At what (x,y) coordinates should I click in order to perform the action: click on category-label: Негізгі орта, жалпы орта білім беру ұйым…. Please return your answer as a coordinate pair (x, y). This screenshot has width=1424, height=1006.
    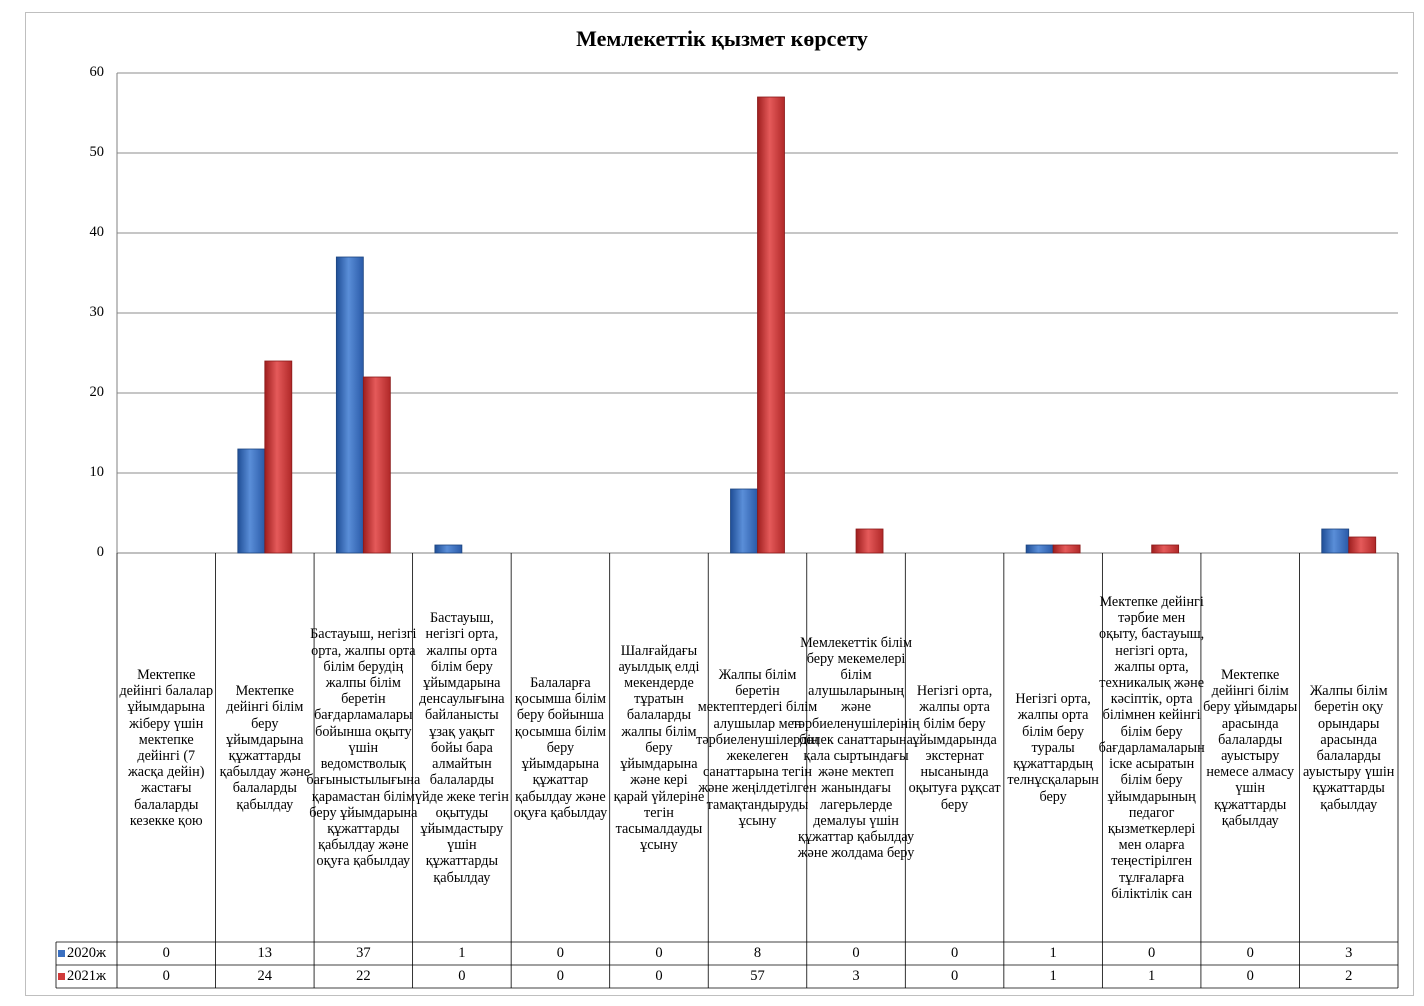
    Looking at the image, I should click on (954, 748).